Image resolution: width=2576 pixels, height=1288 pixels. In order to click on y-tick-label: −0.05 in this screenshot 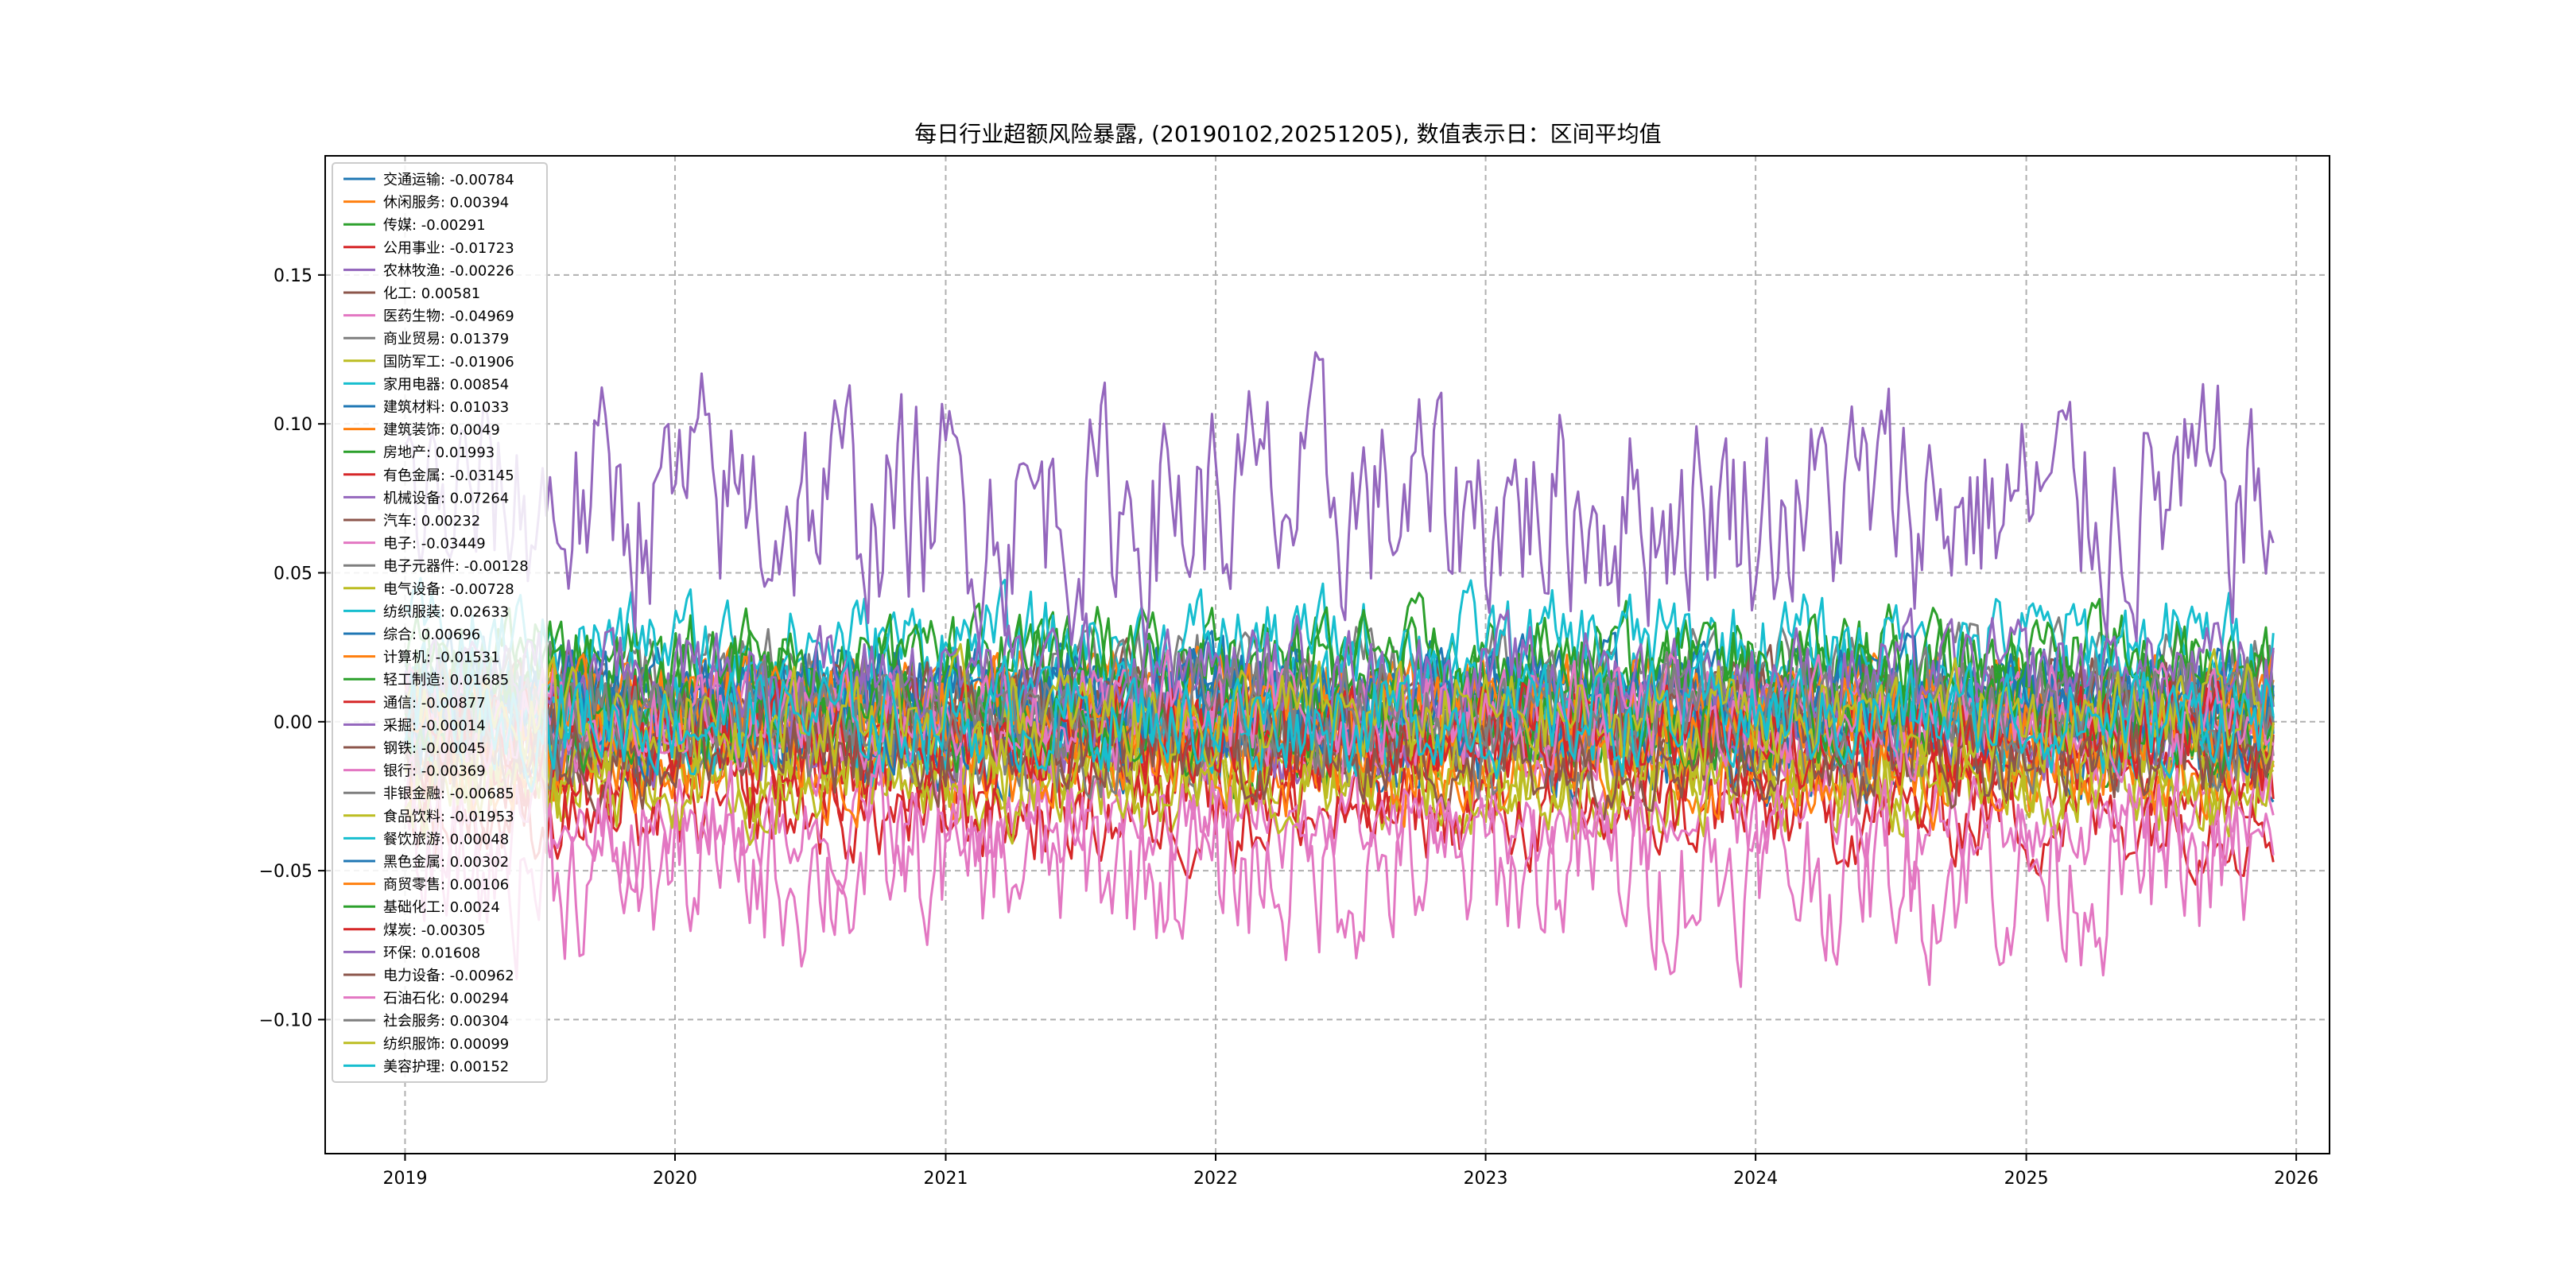, I will do `click(285, 872)`.